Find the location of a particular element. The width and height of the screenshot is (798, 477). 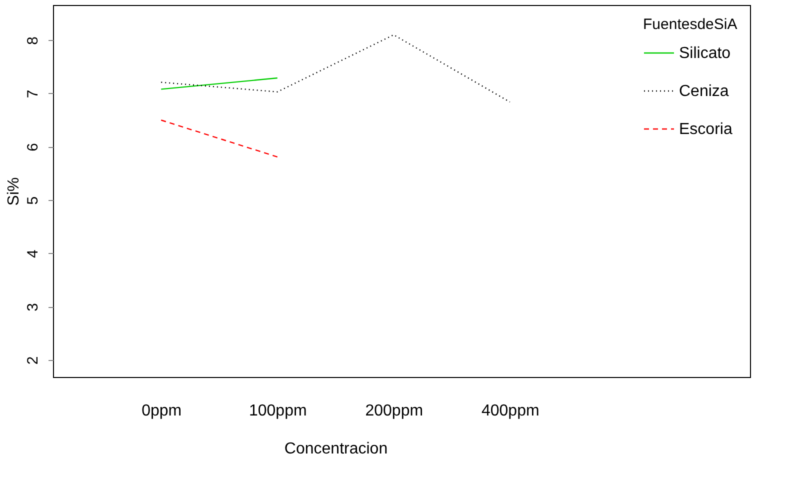

legend-label: Escoria is located at coordinates (705, 129).